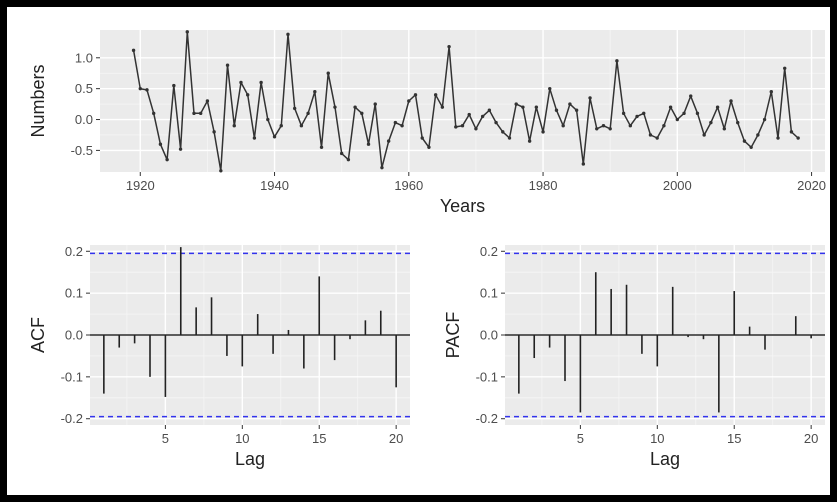 Image resolution: width=837 pixels, height=502 pixels. Describe the element at coordinates (811, 438) in the screenshot. I see `pacf-x-tick-label: 20` at that location.